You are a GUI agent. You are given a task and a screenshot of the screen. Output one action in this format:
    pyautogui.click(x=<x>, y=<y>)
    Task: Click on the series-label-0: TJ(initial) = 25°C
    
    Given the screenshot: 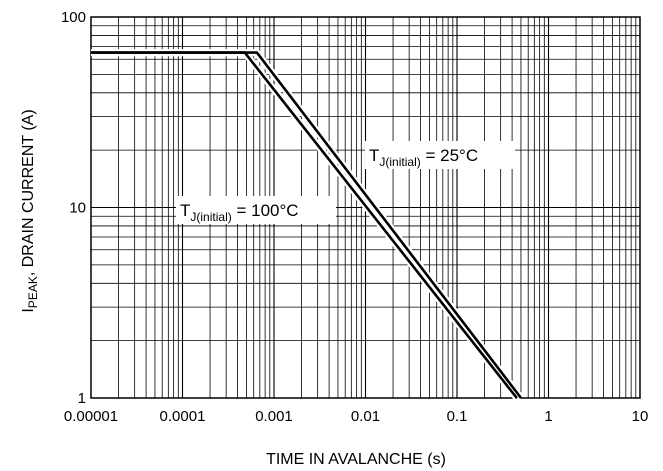 What is the action you would take?
    pyautogui.click(x=423, y=157)
    